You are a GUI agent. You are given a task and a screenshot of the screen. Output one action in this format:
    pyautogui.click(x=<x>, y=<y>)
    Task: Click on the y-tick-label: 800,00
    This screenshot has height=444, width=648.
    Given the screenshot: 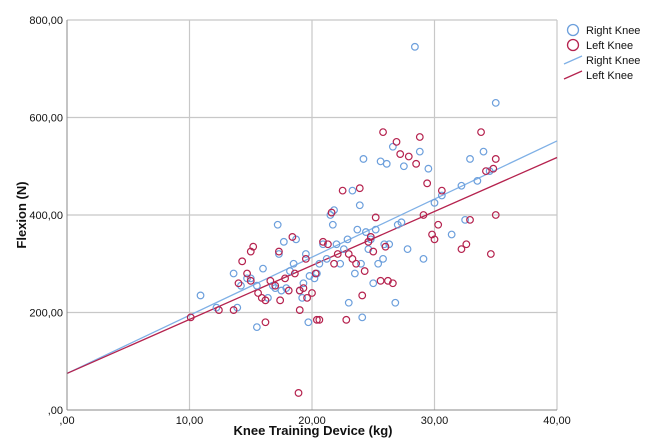 What is the action you would take?
    pyautogui.click(x=46, y=21)
    